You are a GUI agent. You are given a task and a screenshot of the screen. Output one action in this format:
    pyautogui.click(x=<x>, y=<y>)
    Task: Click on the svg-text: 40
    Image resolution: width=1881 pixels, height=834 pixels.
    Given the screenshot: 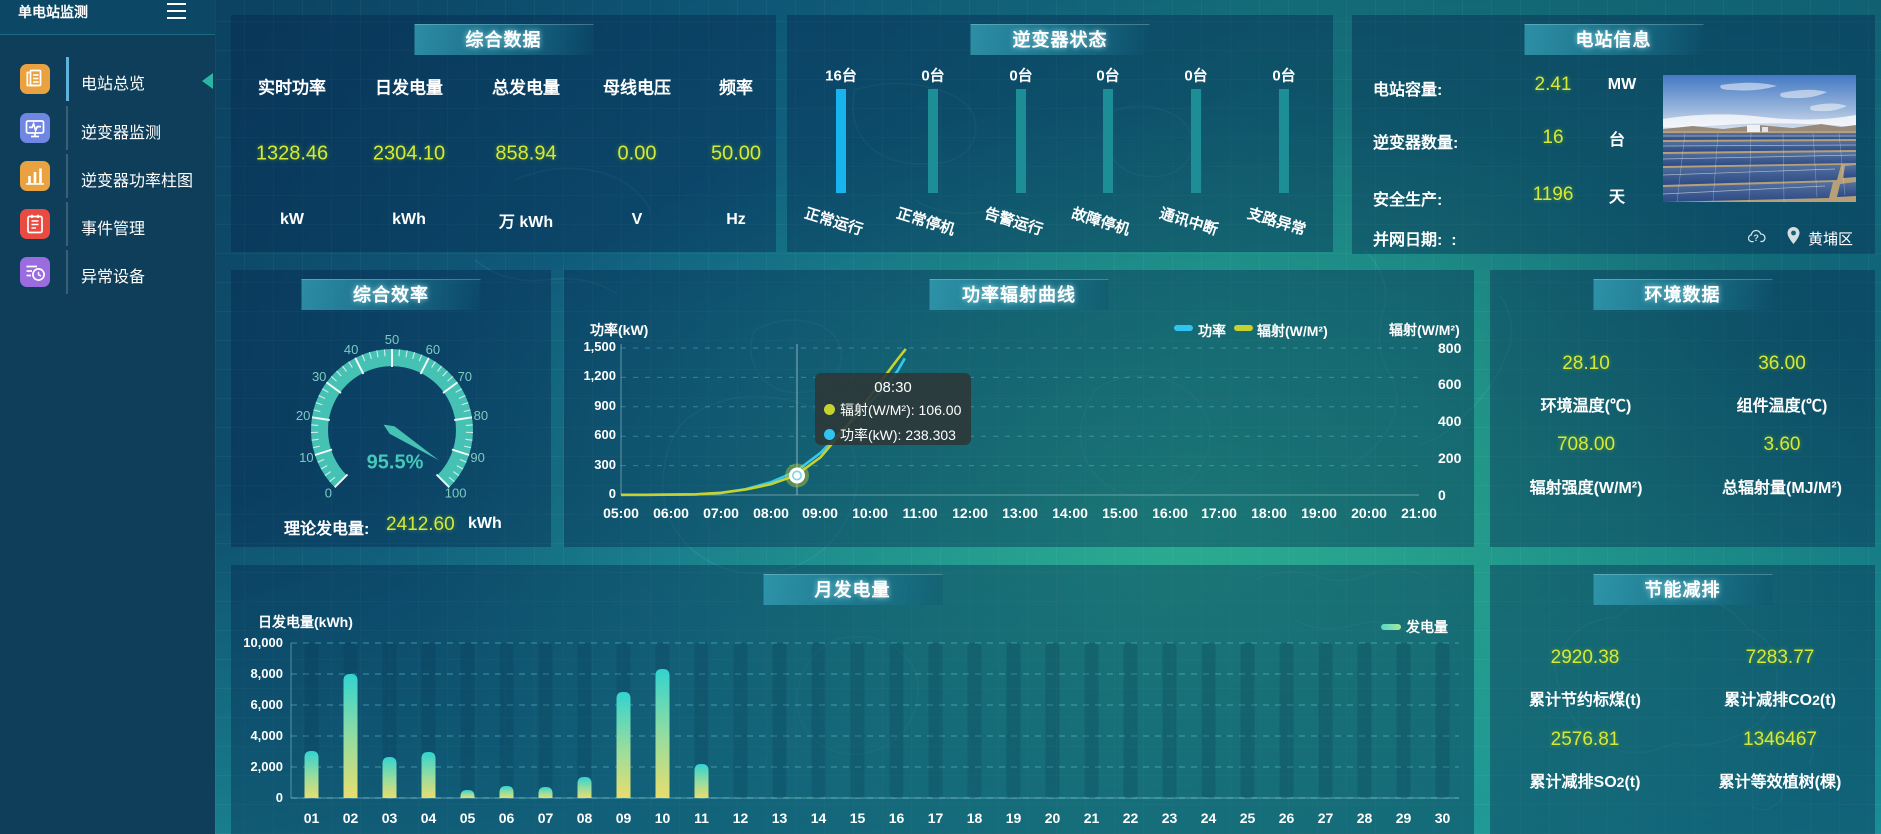 What is the action you would take?
    pyautogui.click(x=351, y=349)
    